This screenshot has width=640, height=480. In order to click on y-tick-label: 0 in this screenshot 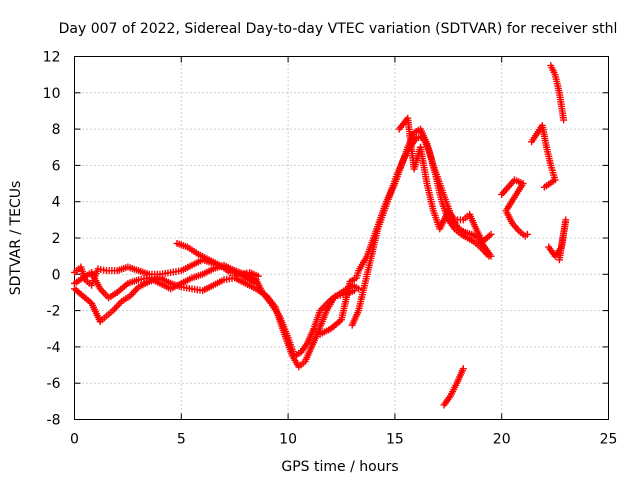, I will do `click(56, 275)`.